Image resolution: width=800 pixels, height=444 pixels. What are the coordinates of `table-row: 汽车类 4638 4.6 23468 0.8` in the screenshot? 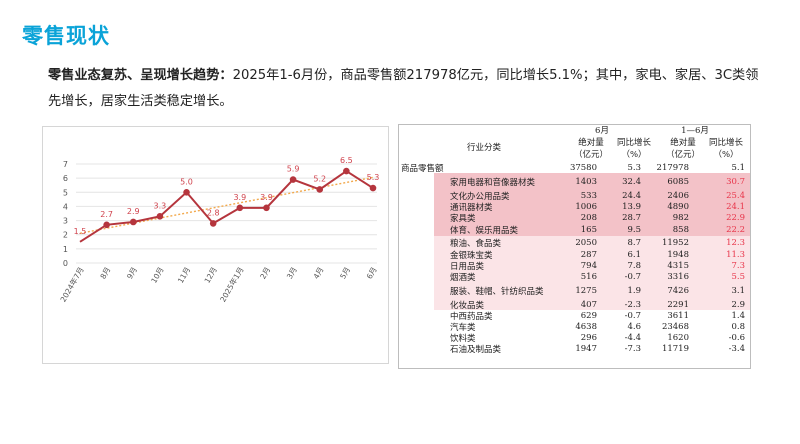 It's located at (574, 327).